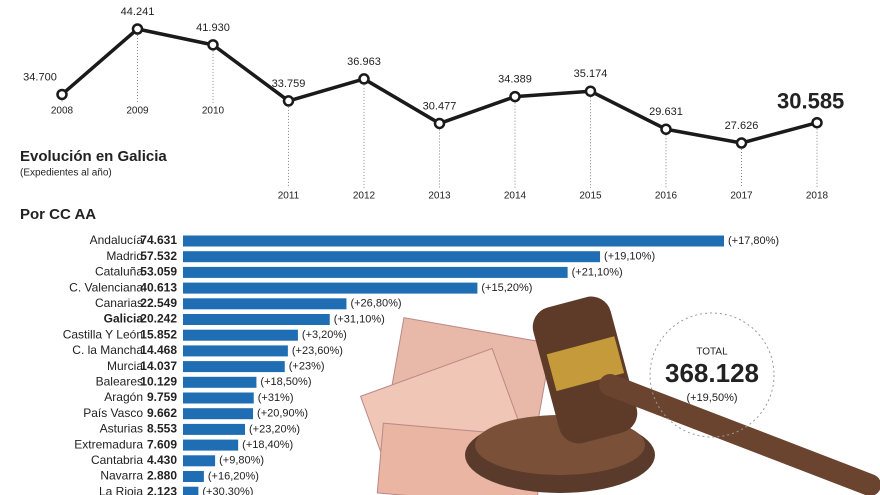  Describe the element at coordinates (515, 80) in the screenshot. I see `value-label: 34.389` at that location.